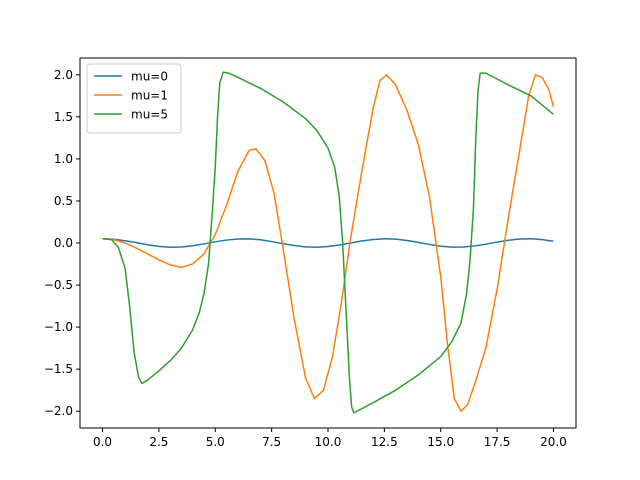 This screenshot has height=480, width=640. I want to click on y-tick-label: 2.0, so click(63, 75).